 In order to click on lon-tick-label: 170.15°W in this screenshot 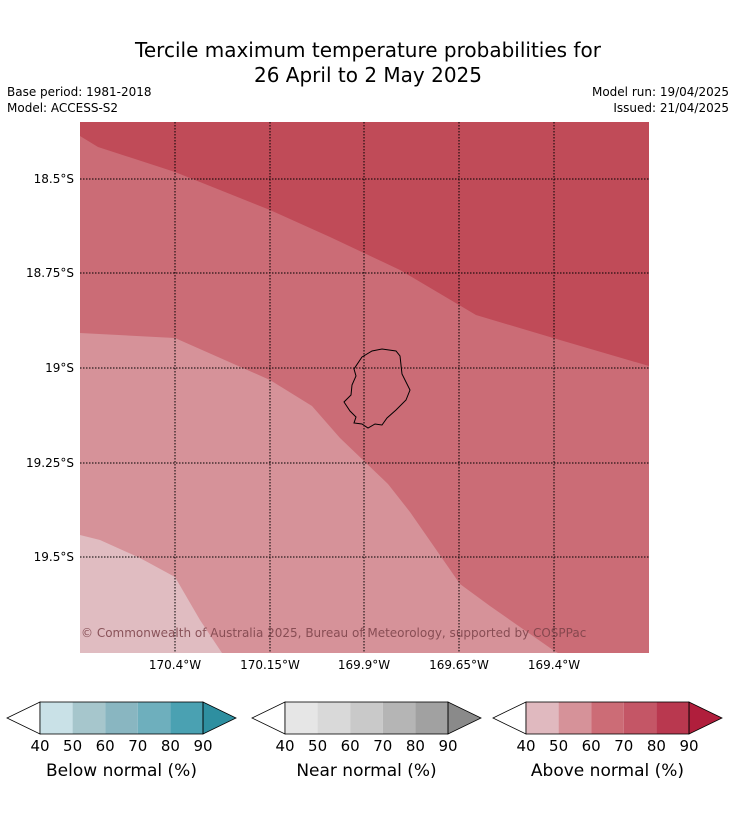, I will do `click(270, 665)`.